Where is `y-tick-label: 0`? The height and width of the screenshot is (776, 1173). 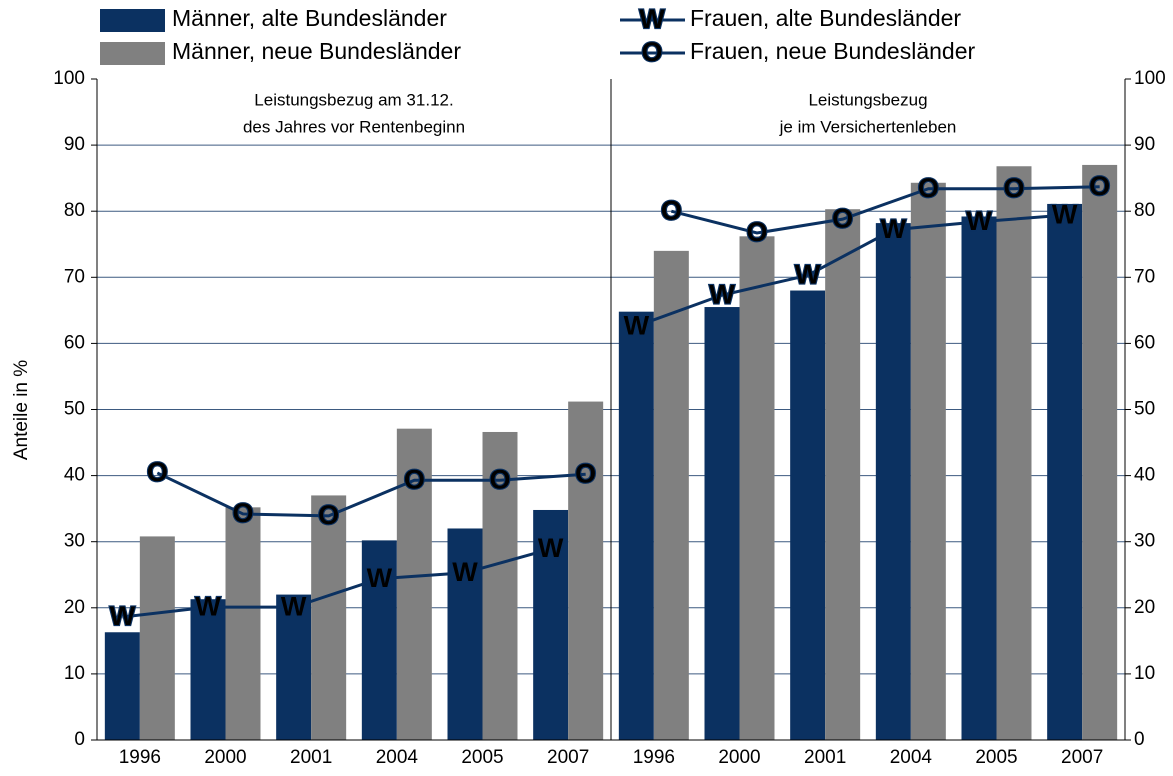
y-tick-label: 0 is located at coordinates (79, 739).